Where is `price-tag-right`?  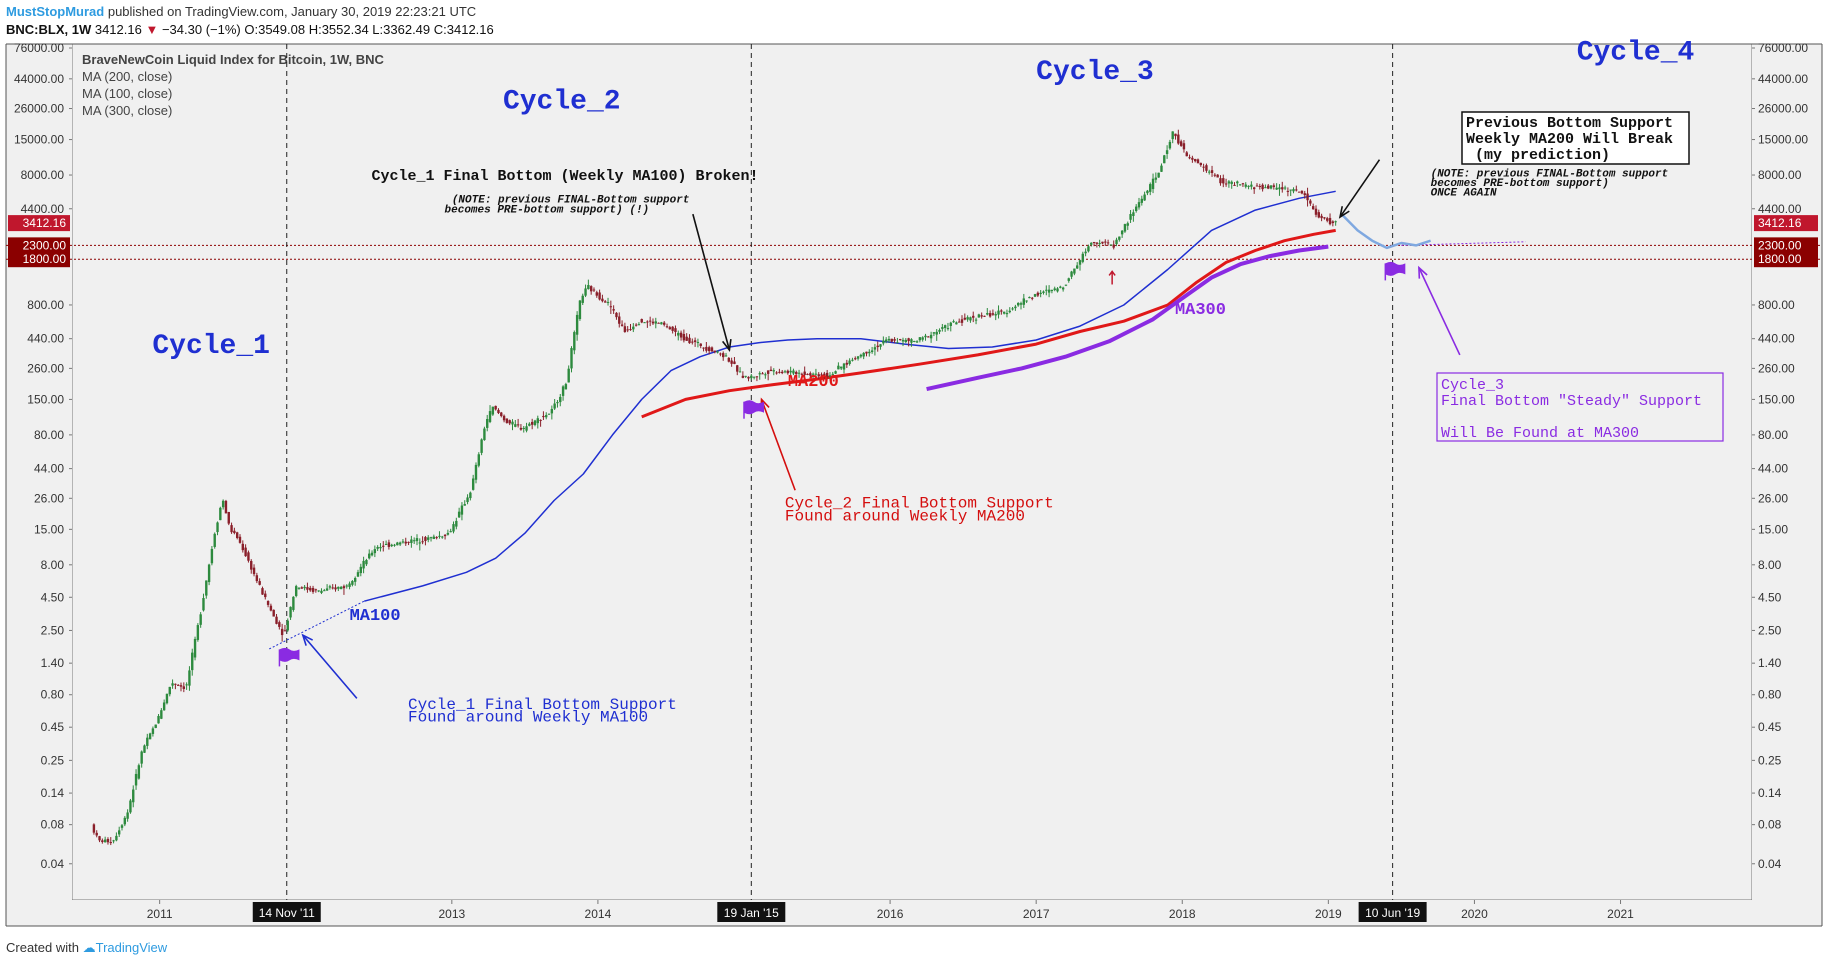 price-tag-right is located at coordinates (1786, 223).